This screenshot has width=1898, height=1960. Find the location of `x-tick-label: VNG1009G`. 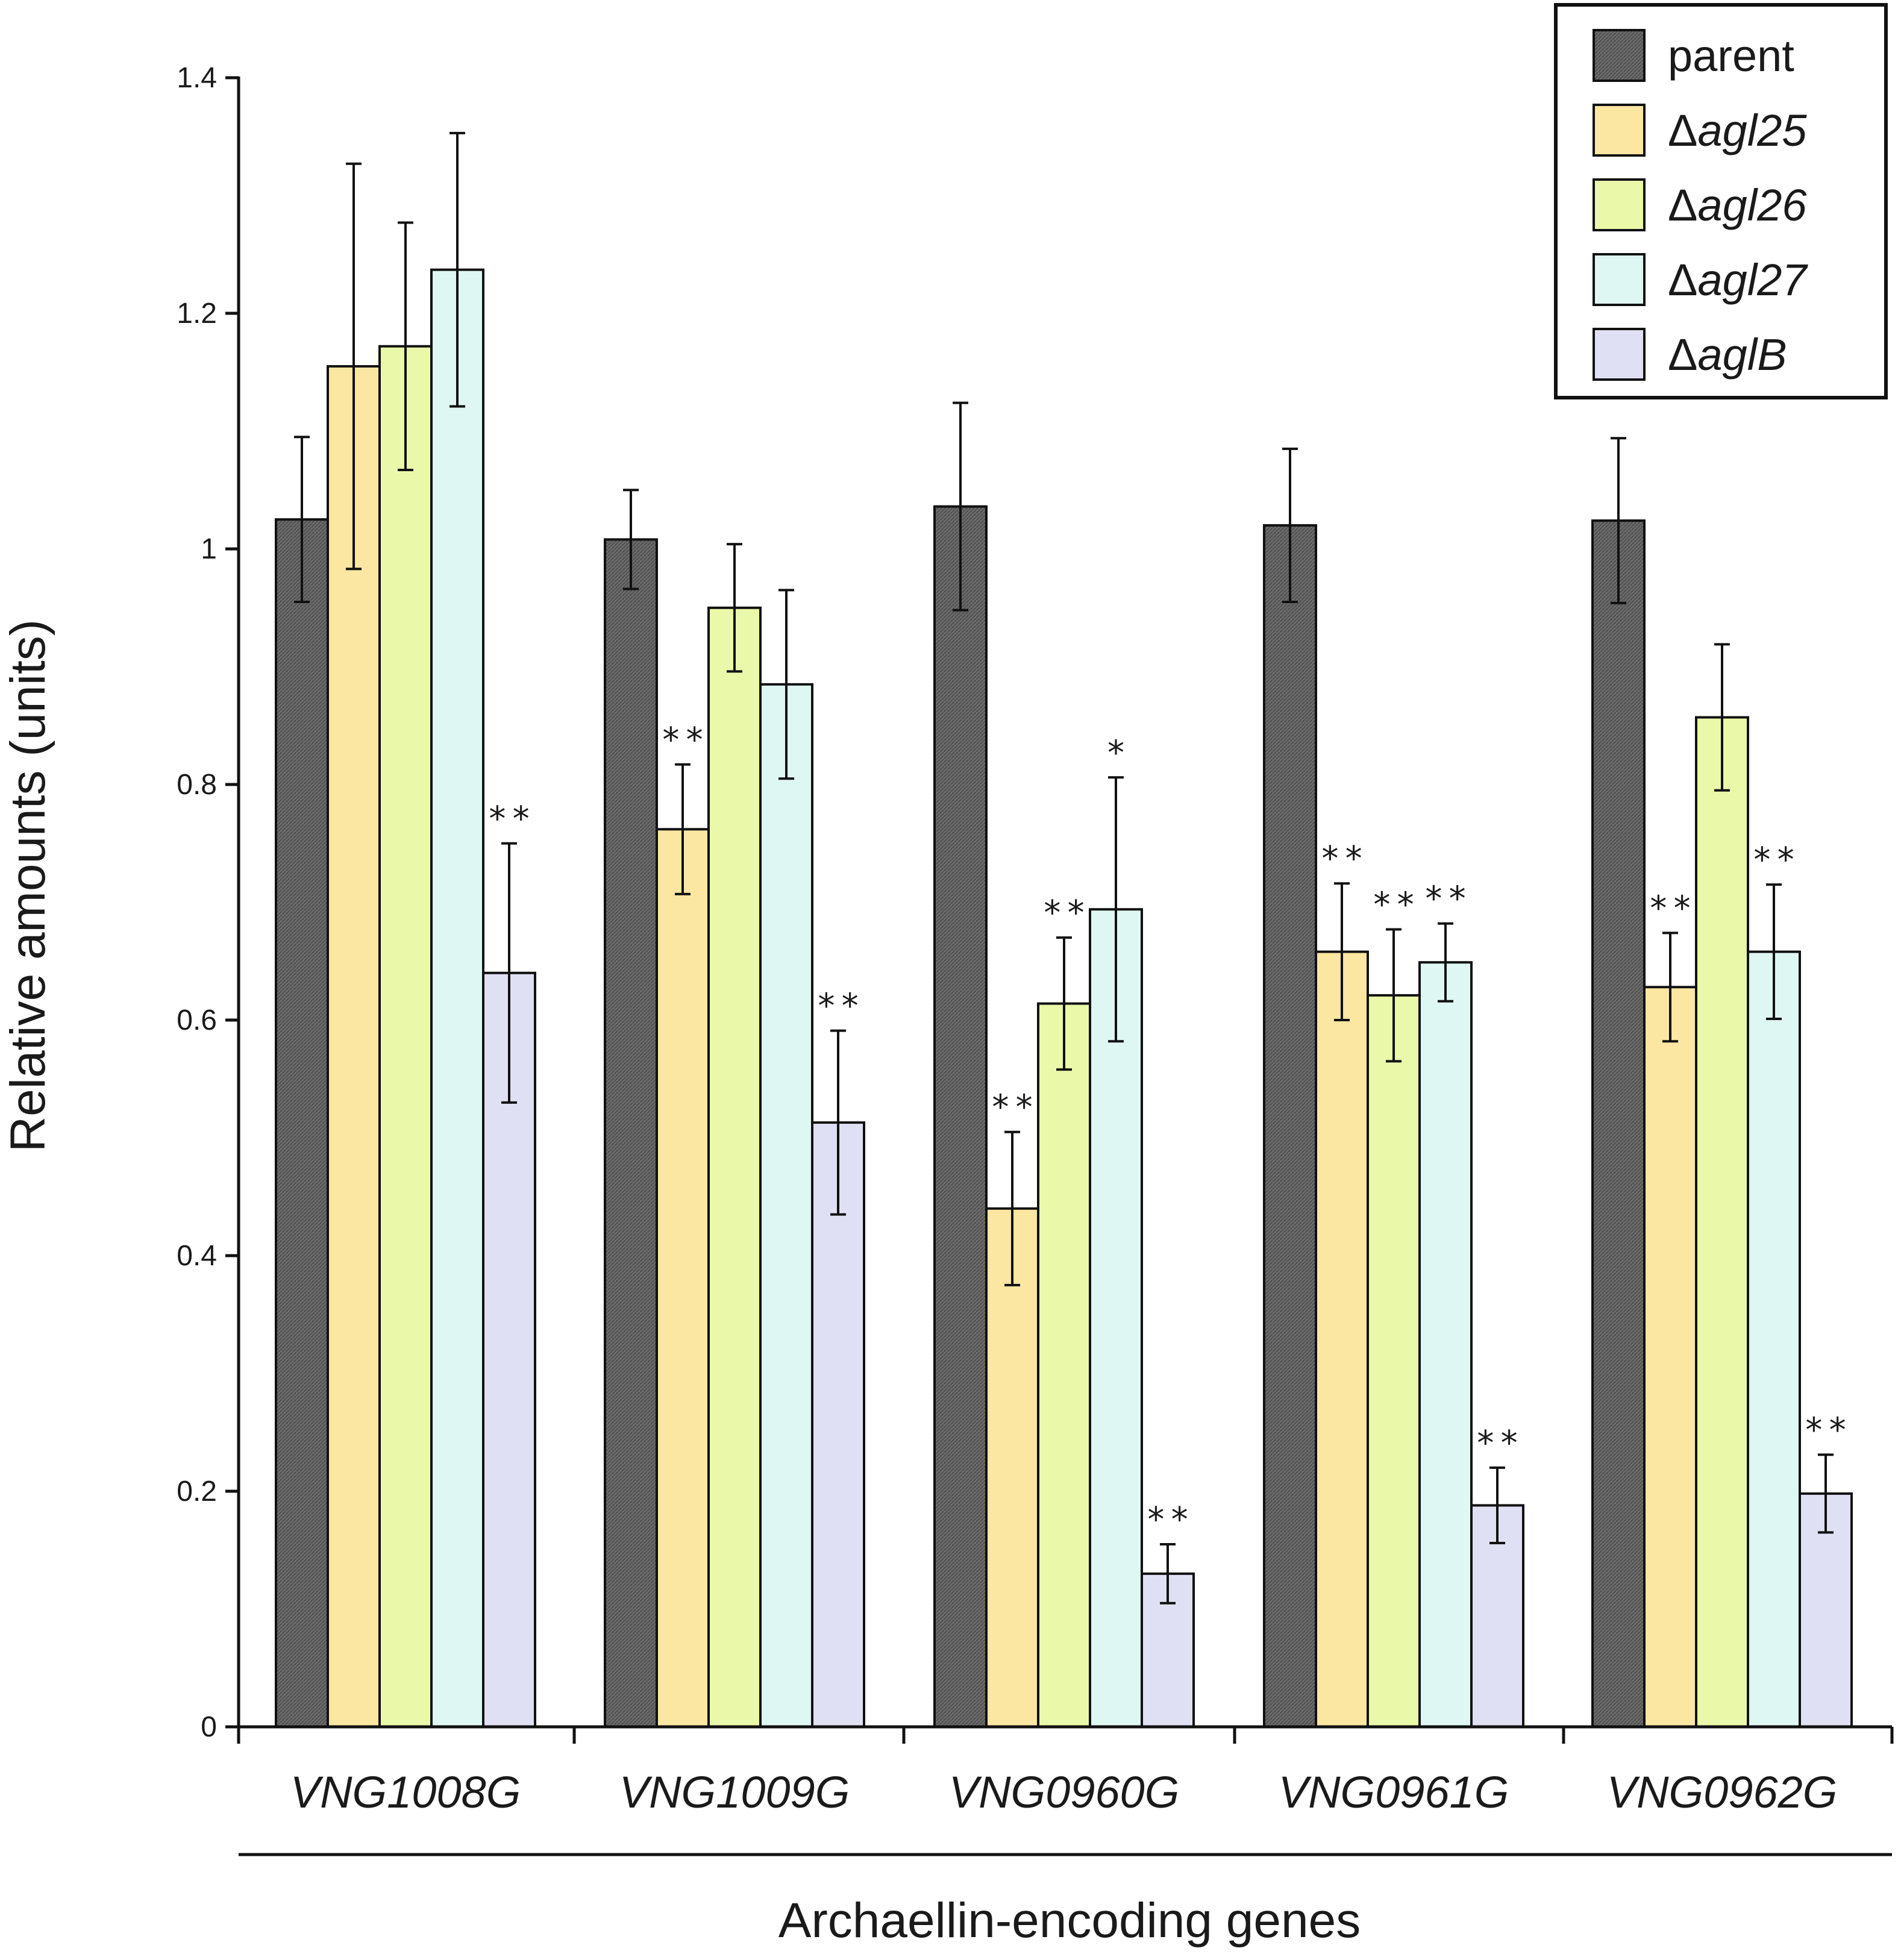

x-tick-label: VNG1009G is located at coordinates (734, 1792).